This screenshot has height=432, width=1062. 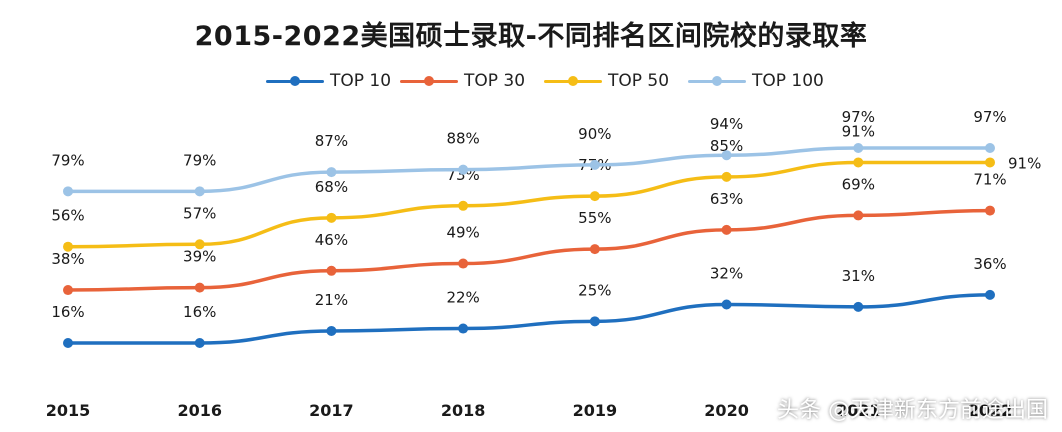 I want to click on legend-swatch-top100, so click(x=717, y=81).